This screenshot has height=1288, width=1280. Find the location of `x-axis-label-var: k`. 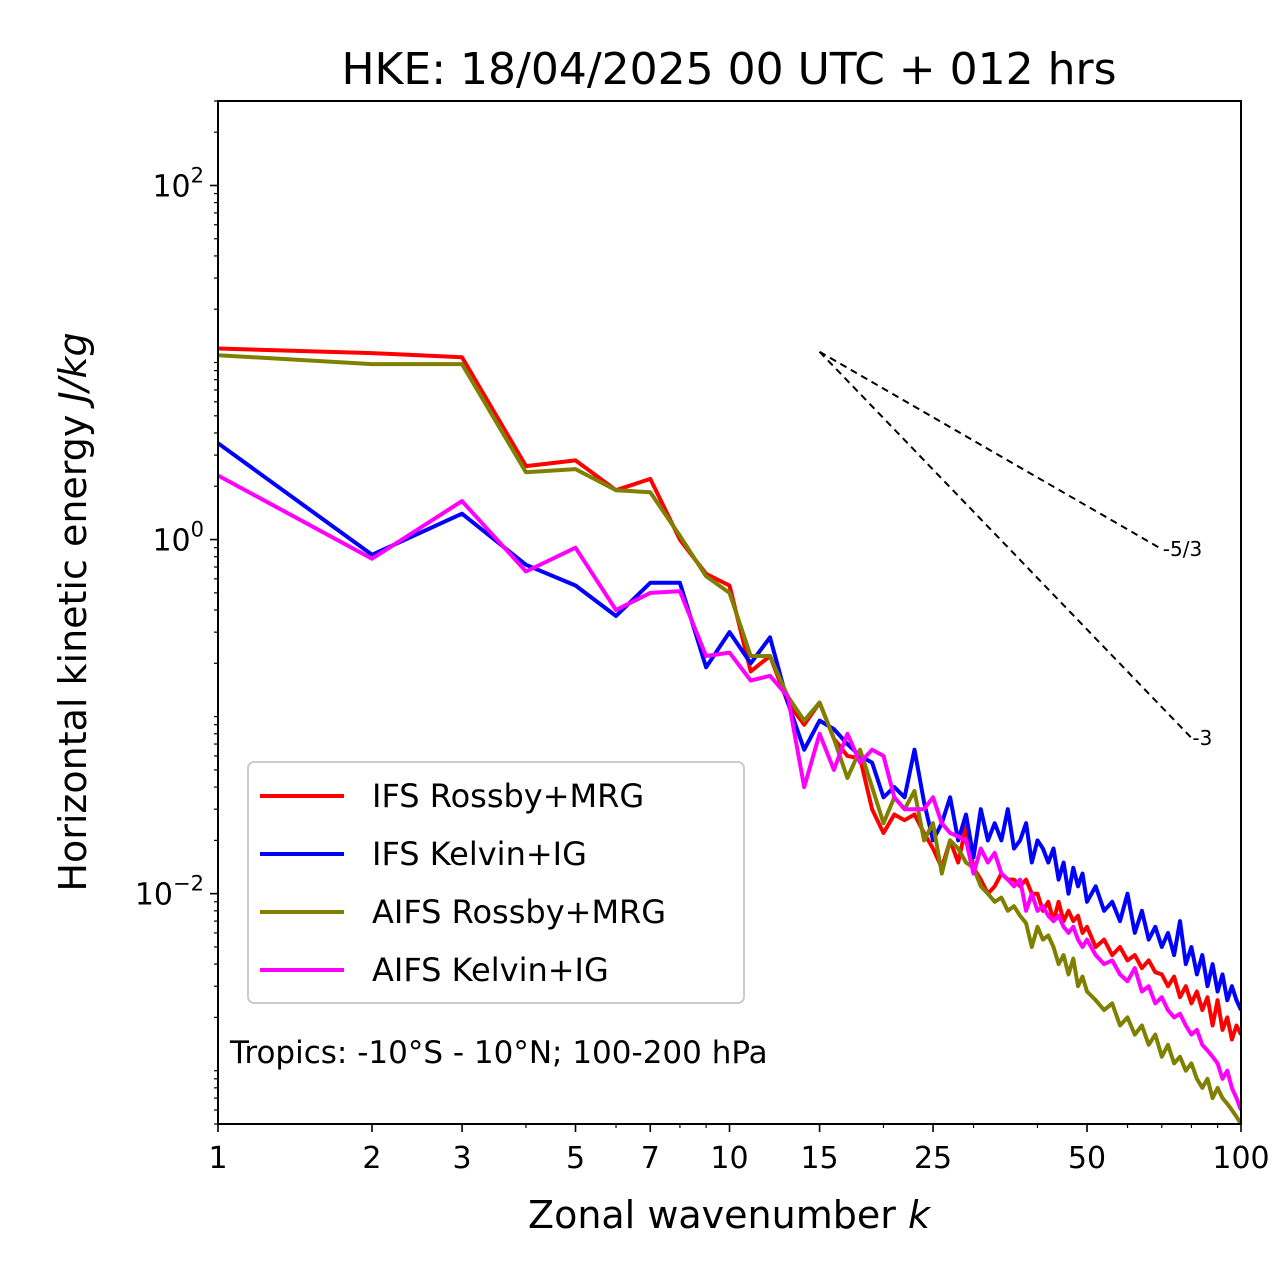

x-axis-label-var: k is located at coordinates (920, 1215).